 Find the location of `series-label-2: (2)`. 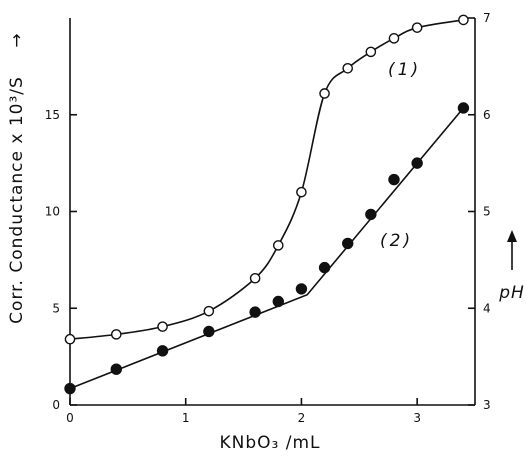

series-label-2: (2) is located at coordinates (396, 241).